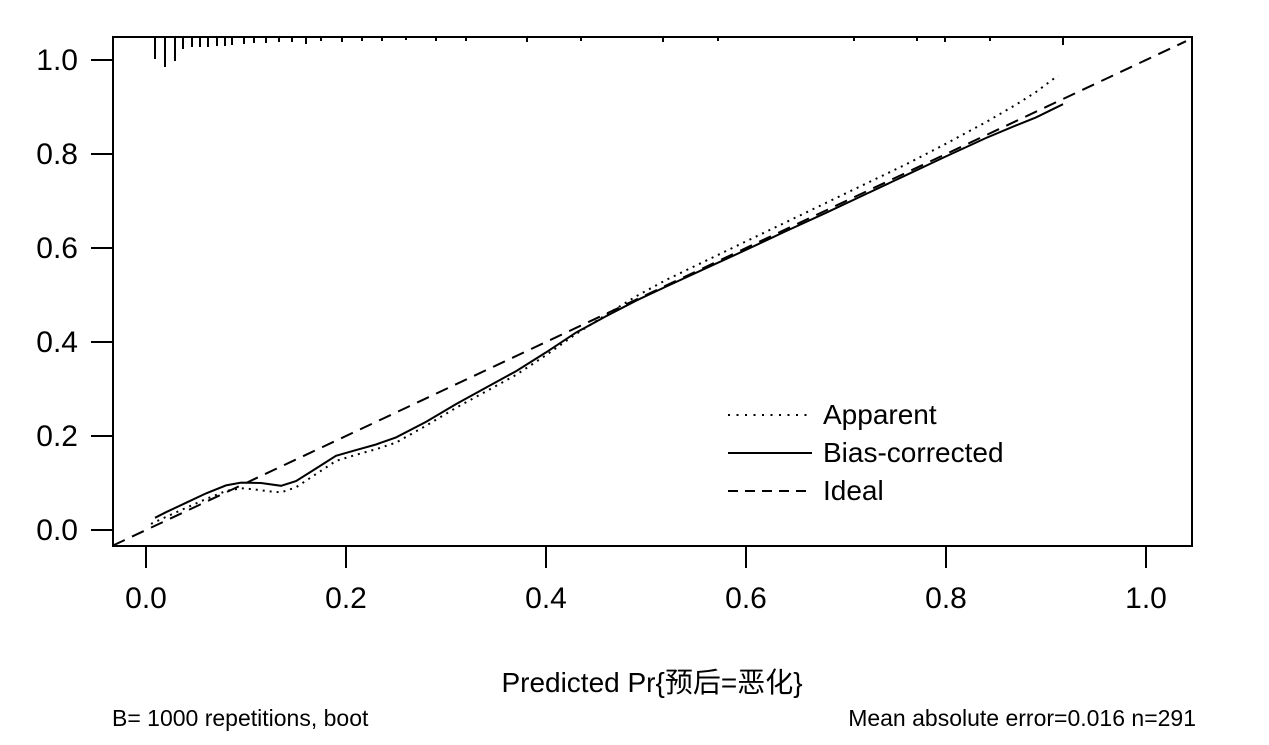  What do you see at coordinates (1146, 598) in the screenshot?
I see `x-tick-label: 1.0` at bounding box center [1146, 598].